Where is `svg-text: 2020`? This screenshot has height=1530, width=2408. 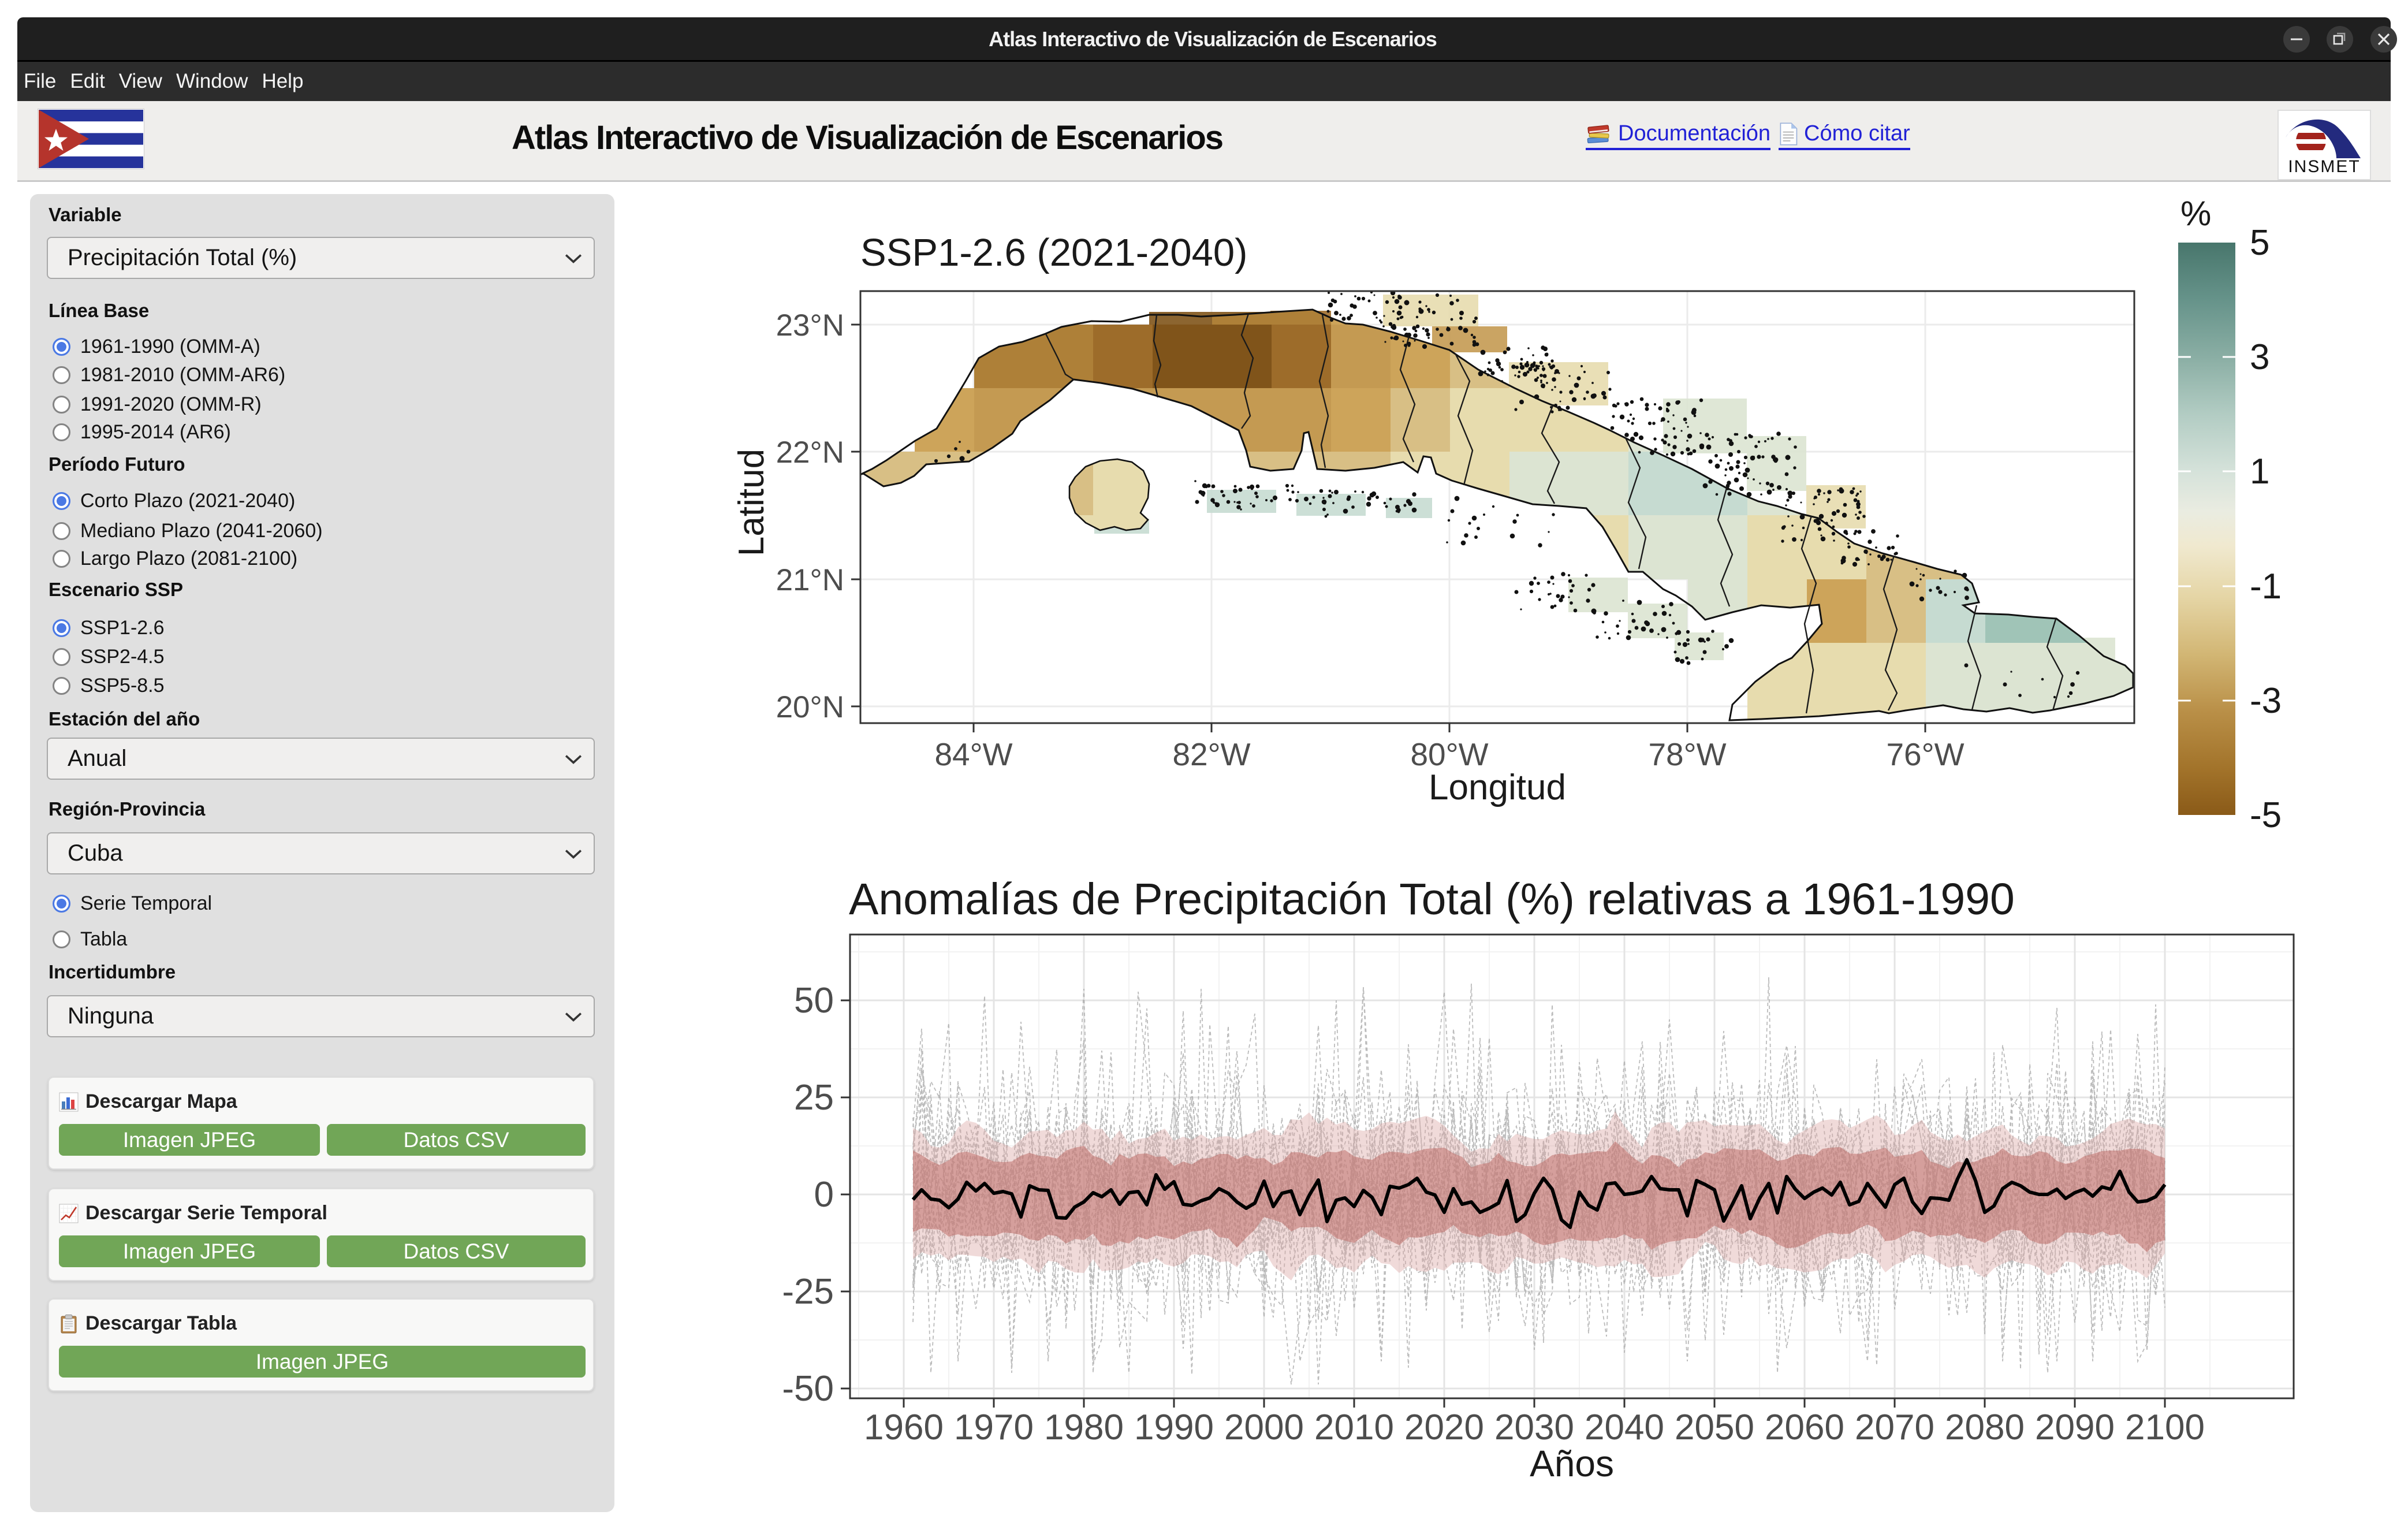 svg-text: 2020 is located at coordinates (1444, 1427).